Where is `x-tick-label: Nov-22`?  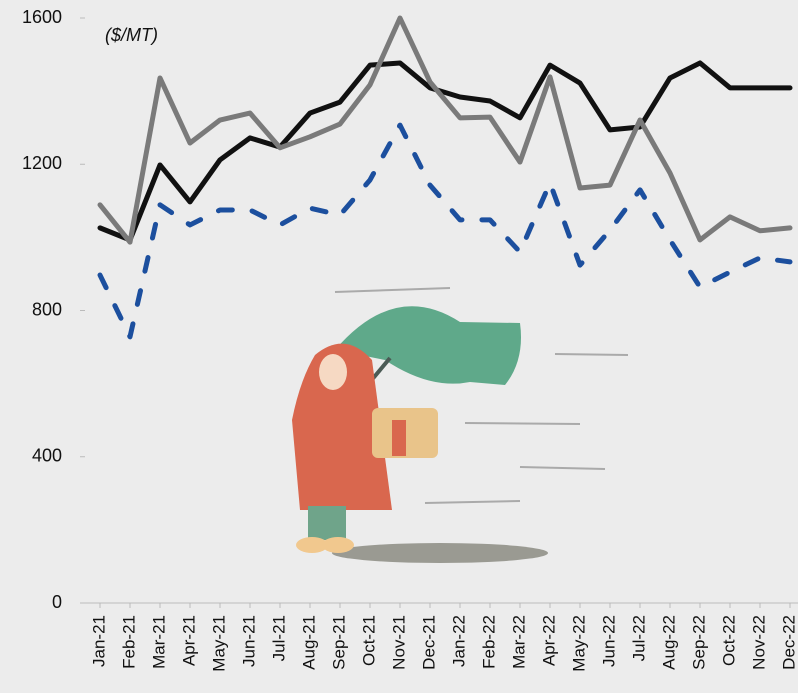
x-tick-label: Nov-22 is located at coordinates (758, 642).